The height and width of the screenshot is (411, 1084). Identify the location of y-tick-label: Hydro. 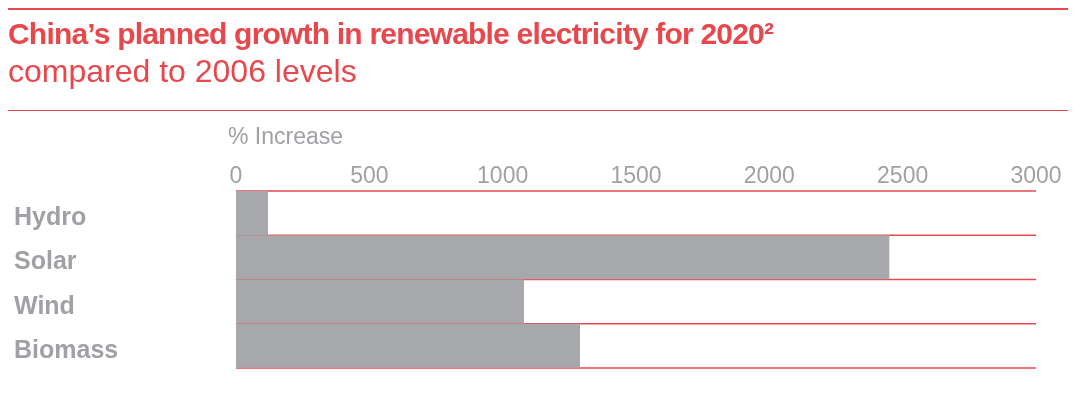
(50, 216).